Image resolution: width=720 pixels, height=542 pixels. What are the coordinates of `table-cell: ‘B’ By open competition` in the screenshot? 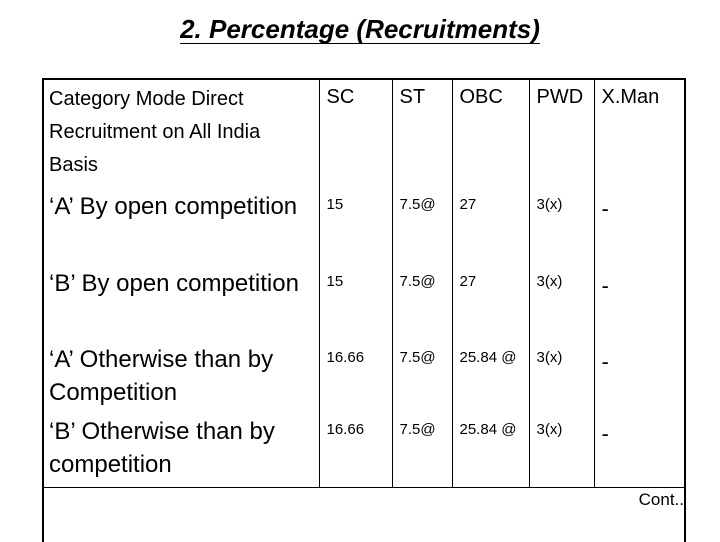 It's located at (174, 283).